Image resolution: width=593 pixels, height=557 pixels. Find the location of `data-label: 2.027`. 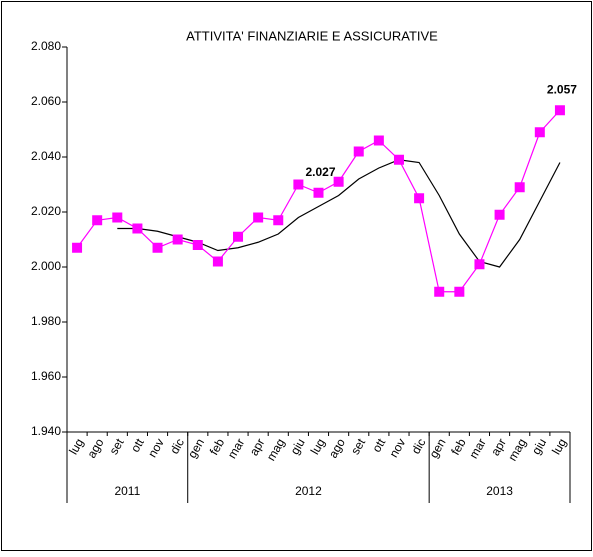

data-label: 2.027 is located at coordinates (320, 172).